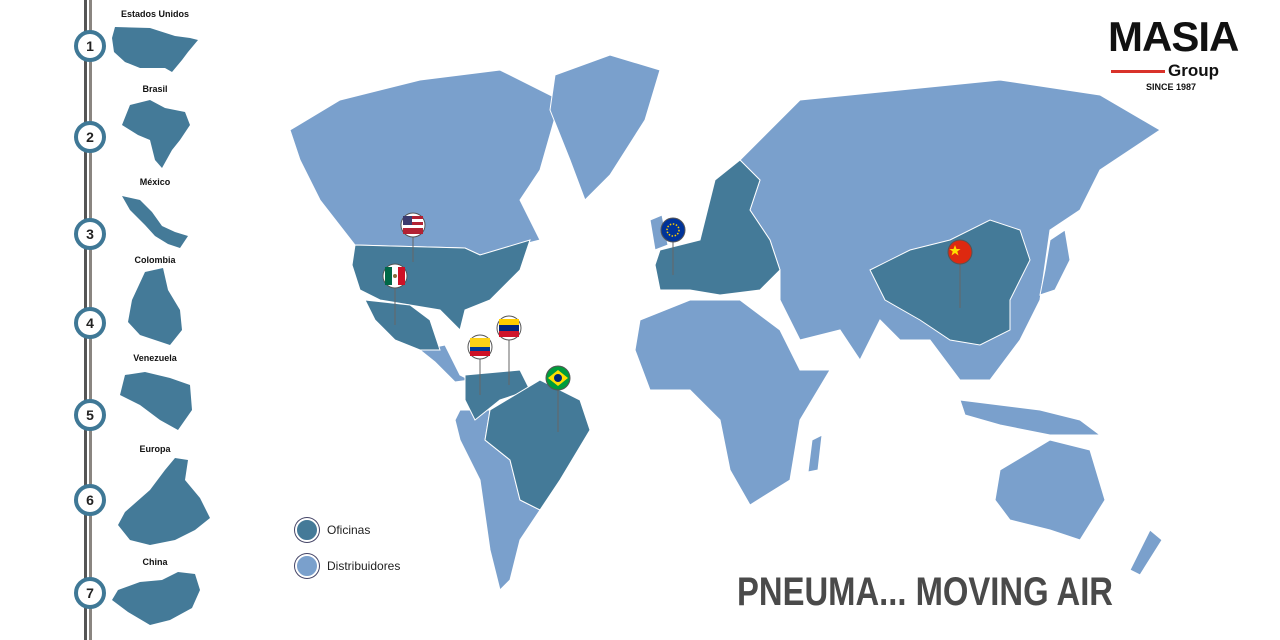 This screenshot has width=1280, height=640. I want to click on country-label: Venezuela, so click(155, 358).